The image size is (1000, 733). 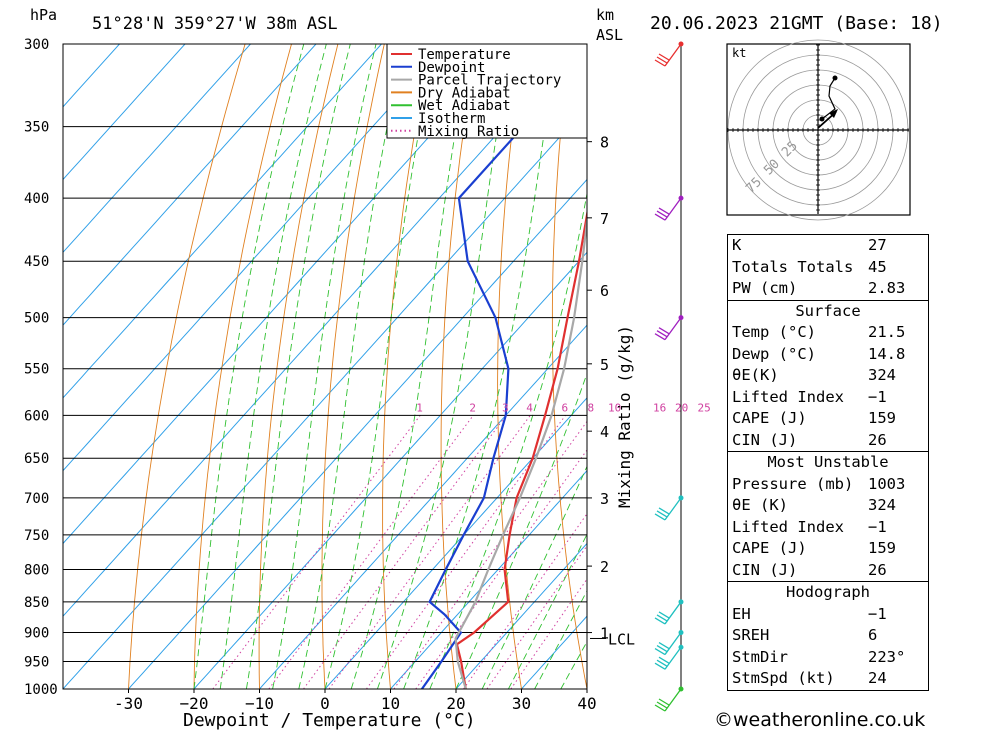 I want to click on pressure-label: 550, so click(x=36, y=370).